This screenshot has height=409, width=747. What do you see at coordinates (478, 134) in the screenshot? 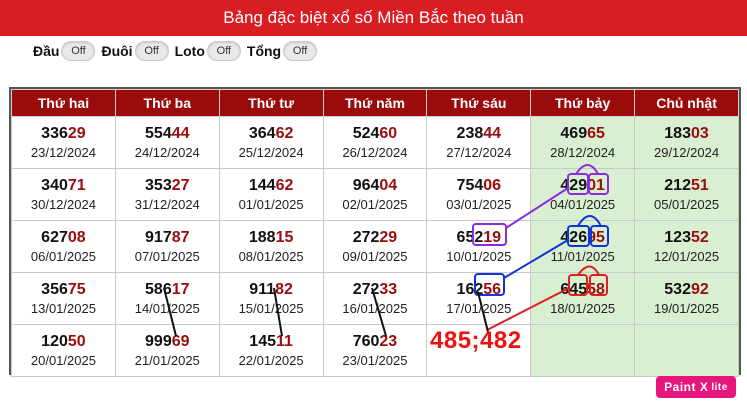
I see `result-number: 23844` at bounding box center [478, 134].